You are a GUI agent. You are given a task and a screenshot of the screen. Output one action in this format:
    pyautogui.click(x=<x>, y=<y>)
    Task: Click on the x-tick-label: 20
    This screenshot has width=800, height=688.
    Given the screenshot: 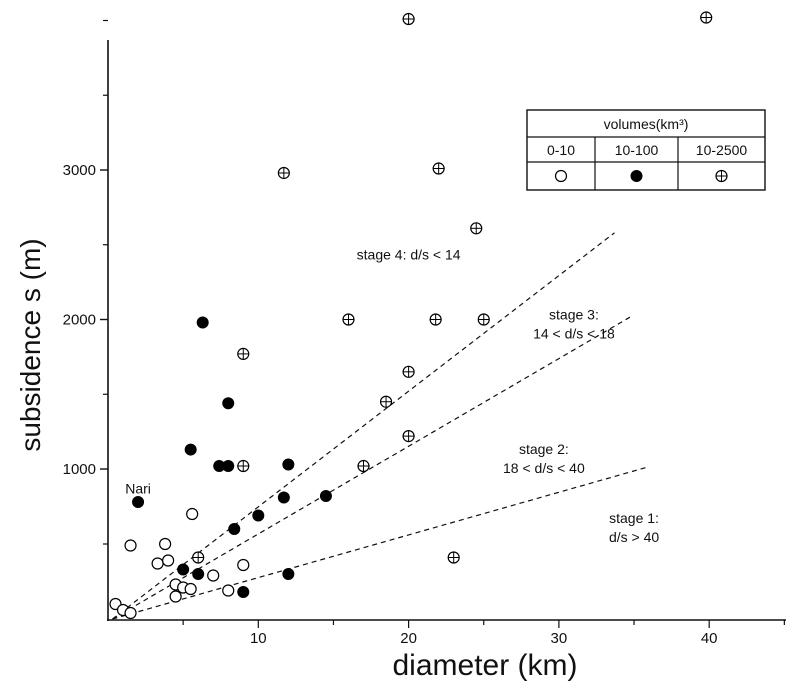 What is the action you would take?
    pyautogui.click(x=408, y=638)
    